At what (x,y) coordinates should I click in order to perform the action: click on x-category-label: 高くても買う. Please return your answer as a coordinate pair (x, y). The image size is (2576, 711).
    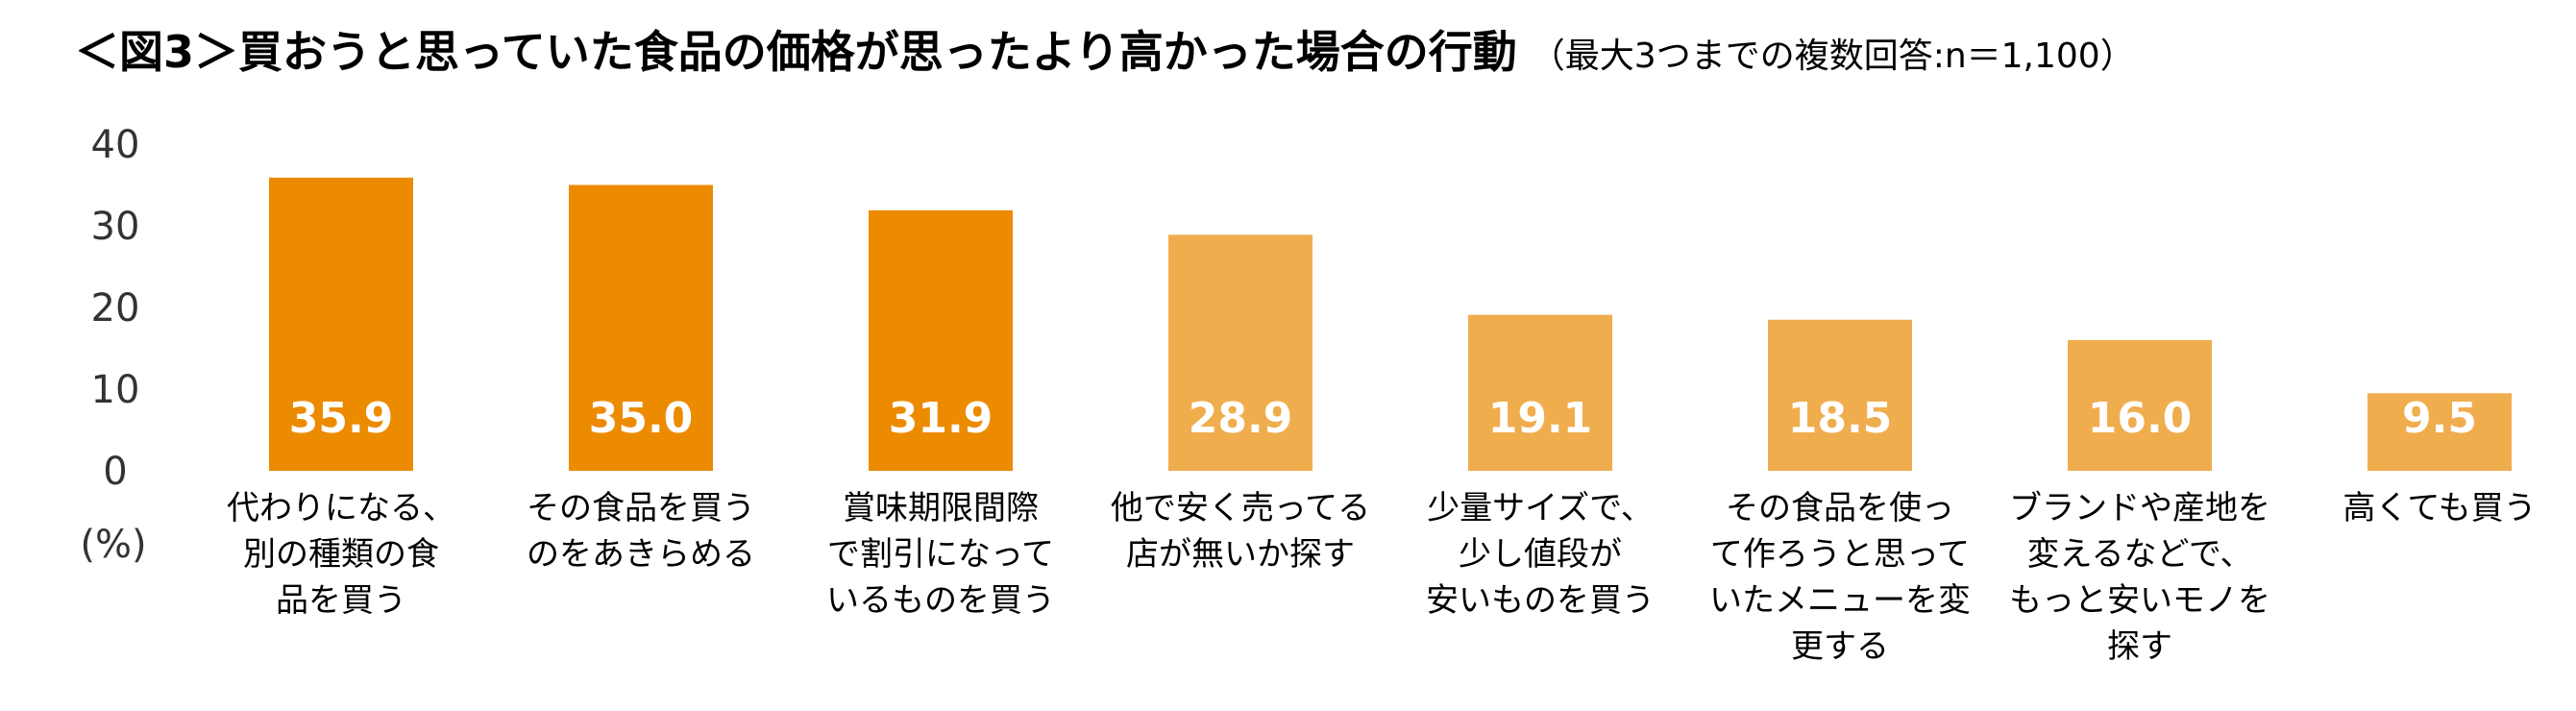
    Looking at the image, I should click on (2439, 508).